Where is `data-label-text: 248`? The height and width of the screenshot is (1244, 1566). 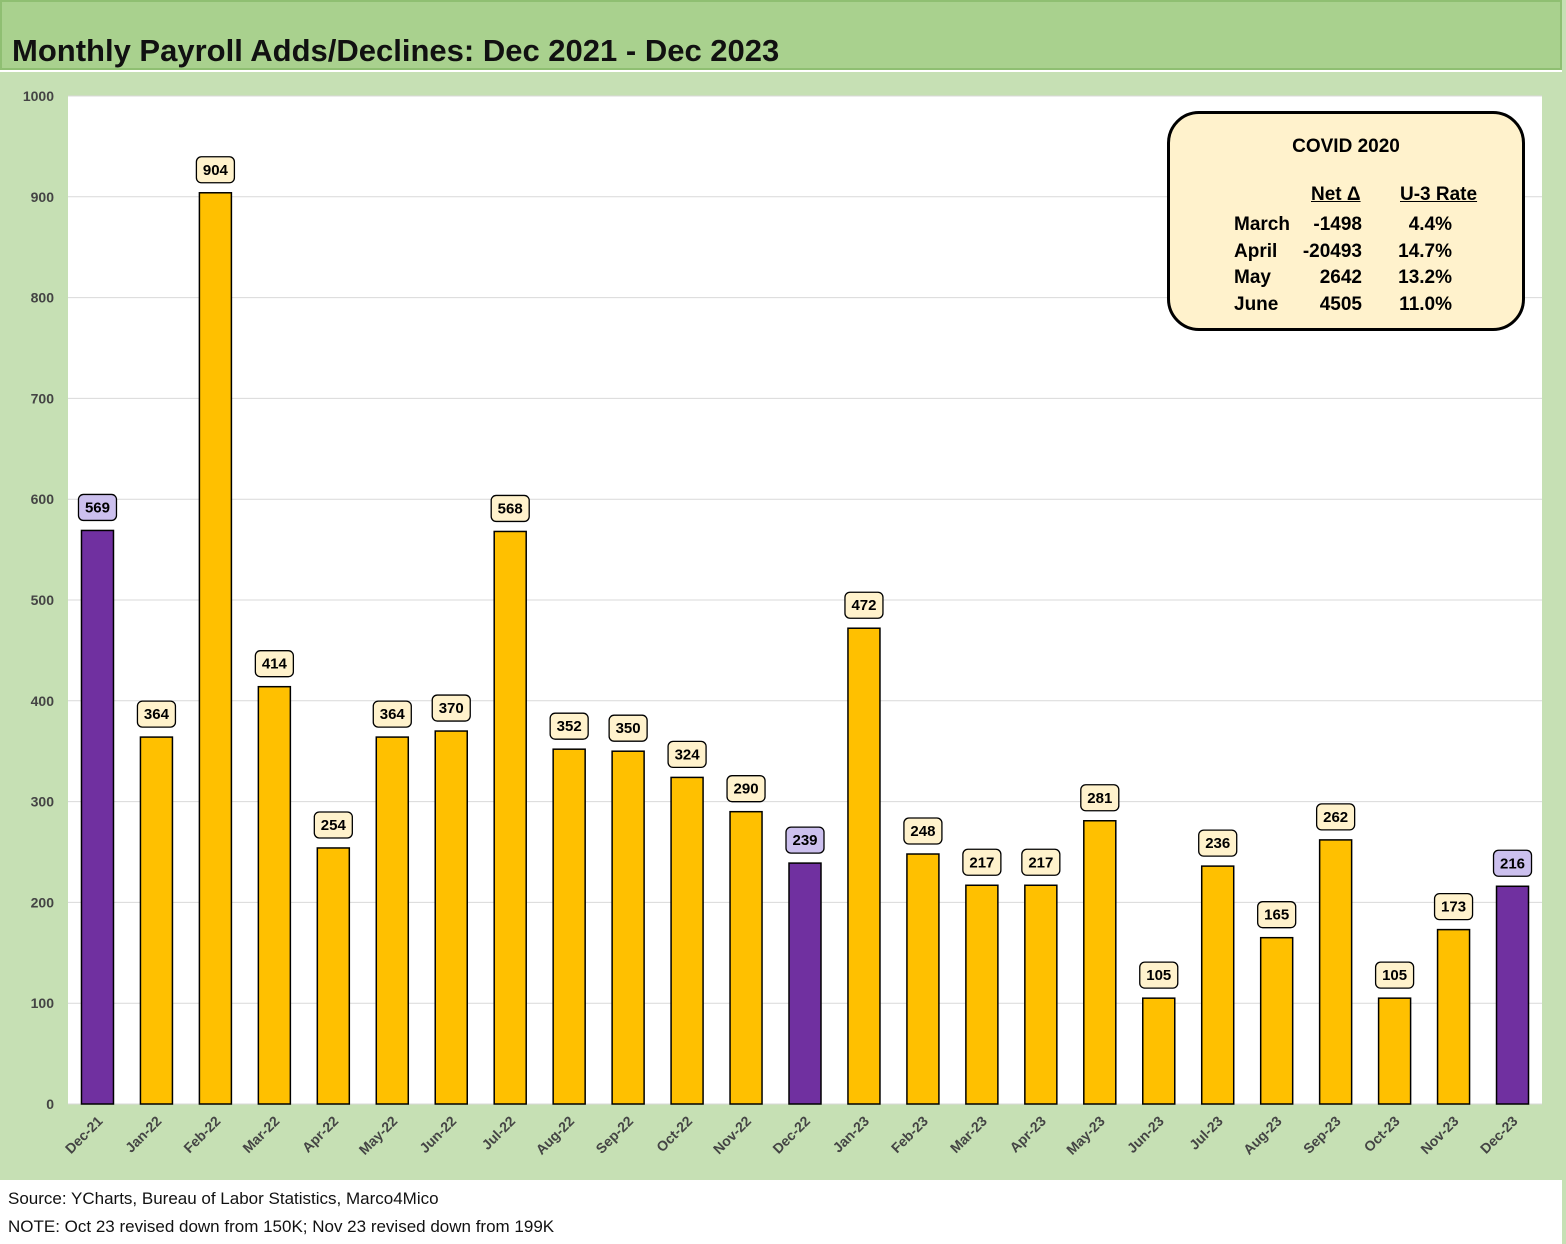
data-label-text: 248 is located at coordinates (922, 831).